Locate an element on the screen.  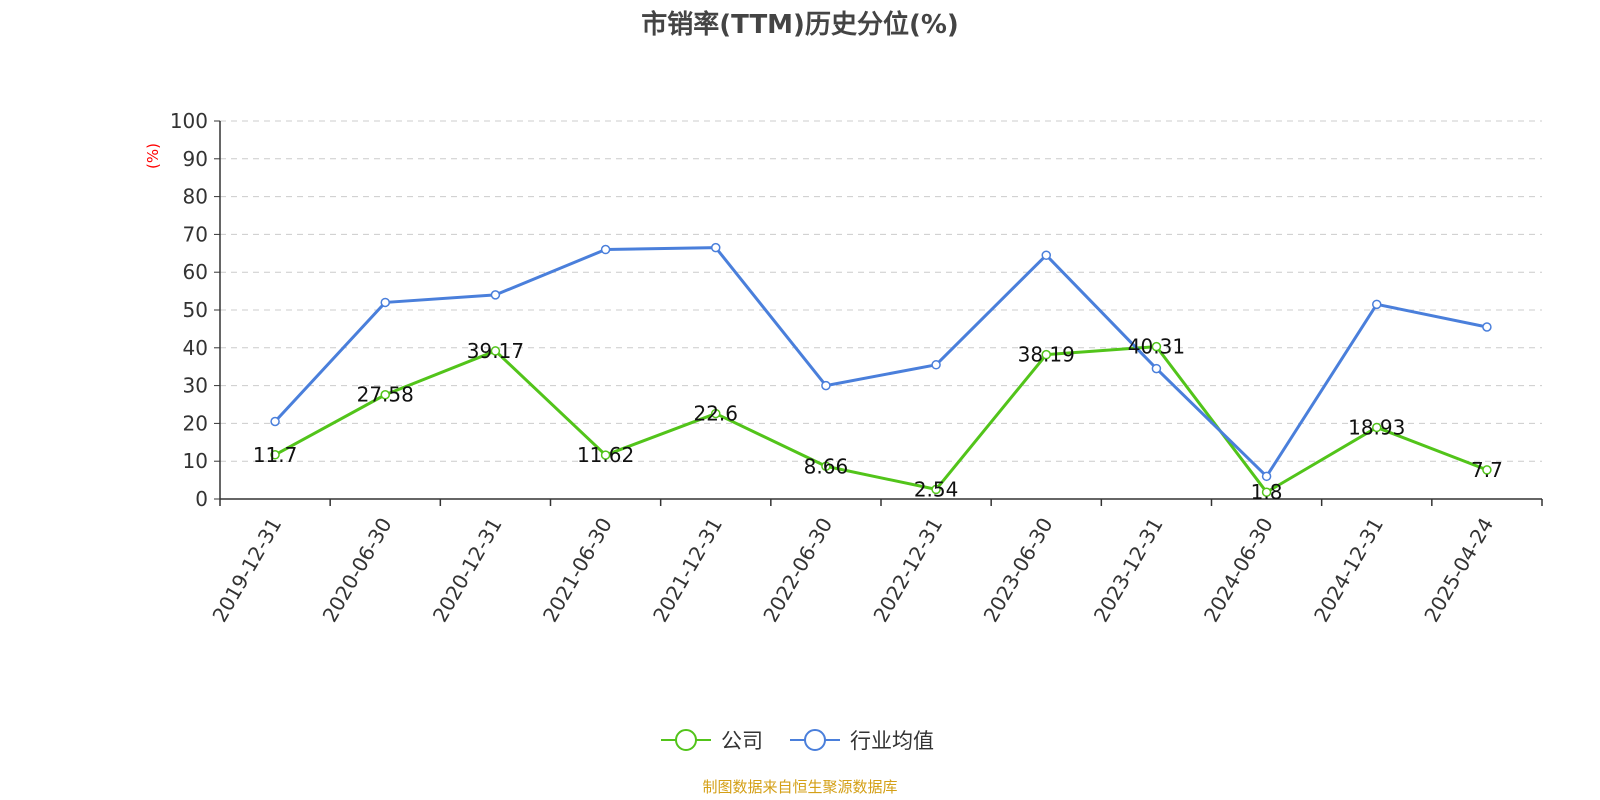
chart-title: 市销率(TTM)历史分位(%) is located at coordinates (800, 24).